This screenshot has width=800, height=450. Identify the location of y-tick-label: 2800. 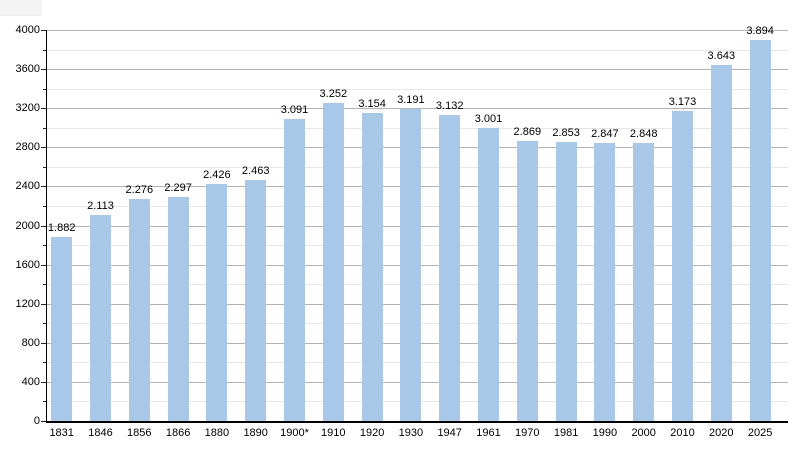
(27, 147).